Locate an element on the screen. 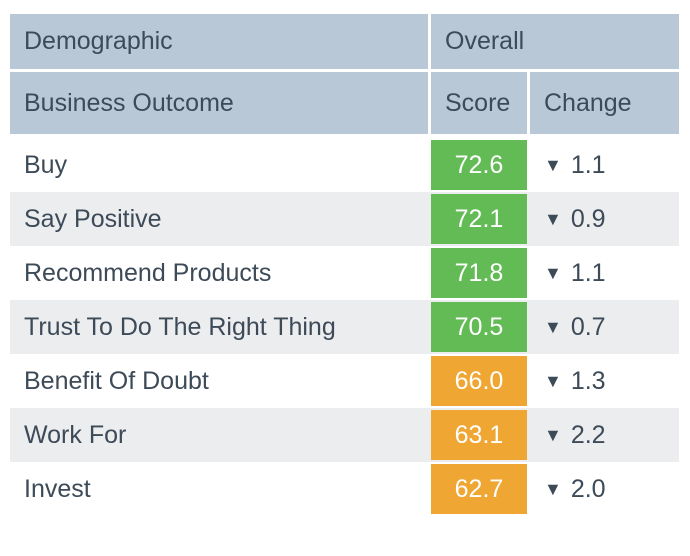 Image resolution: width=690 pixels, height=556 pixels. table-header-row-1: Demographic Overall is located at coordinates (344, 41).